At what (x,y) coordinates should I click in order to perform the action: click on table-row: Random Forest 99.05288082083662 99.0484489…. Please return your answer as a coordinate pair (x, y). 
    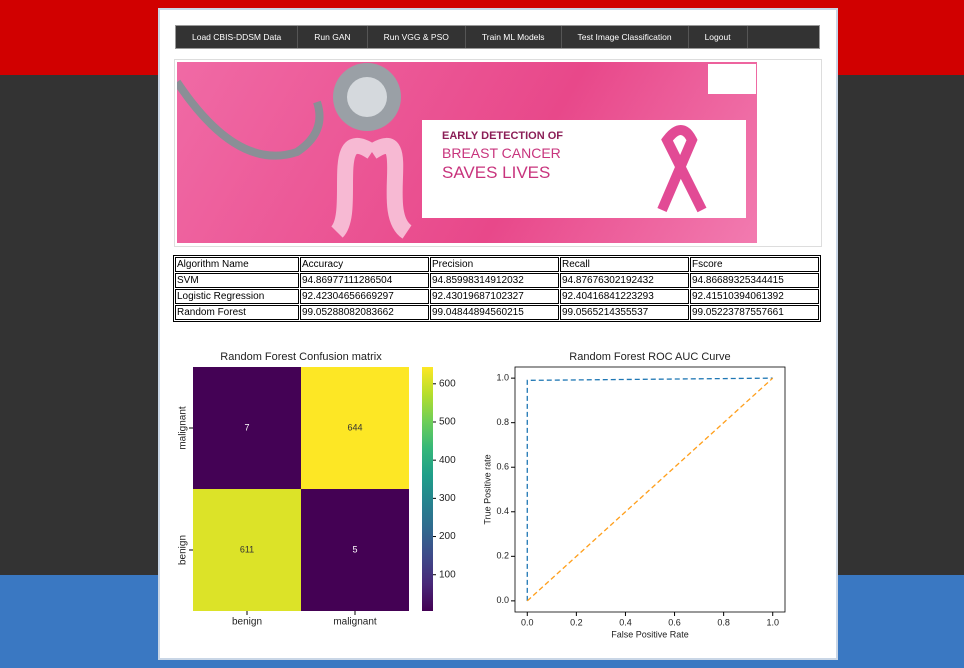
    Looking at the image, I should click on (497, 312).